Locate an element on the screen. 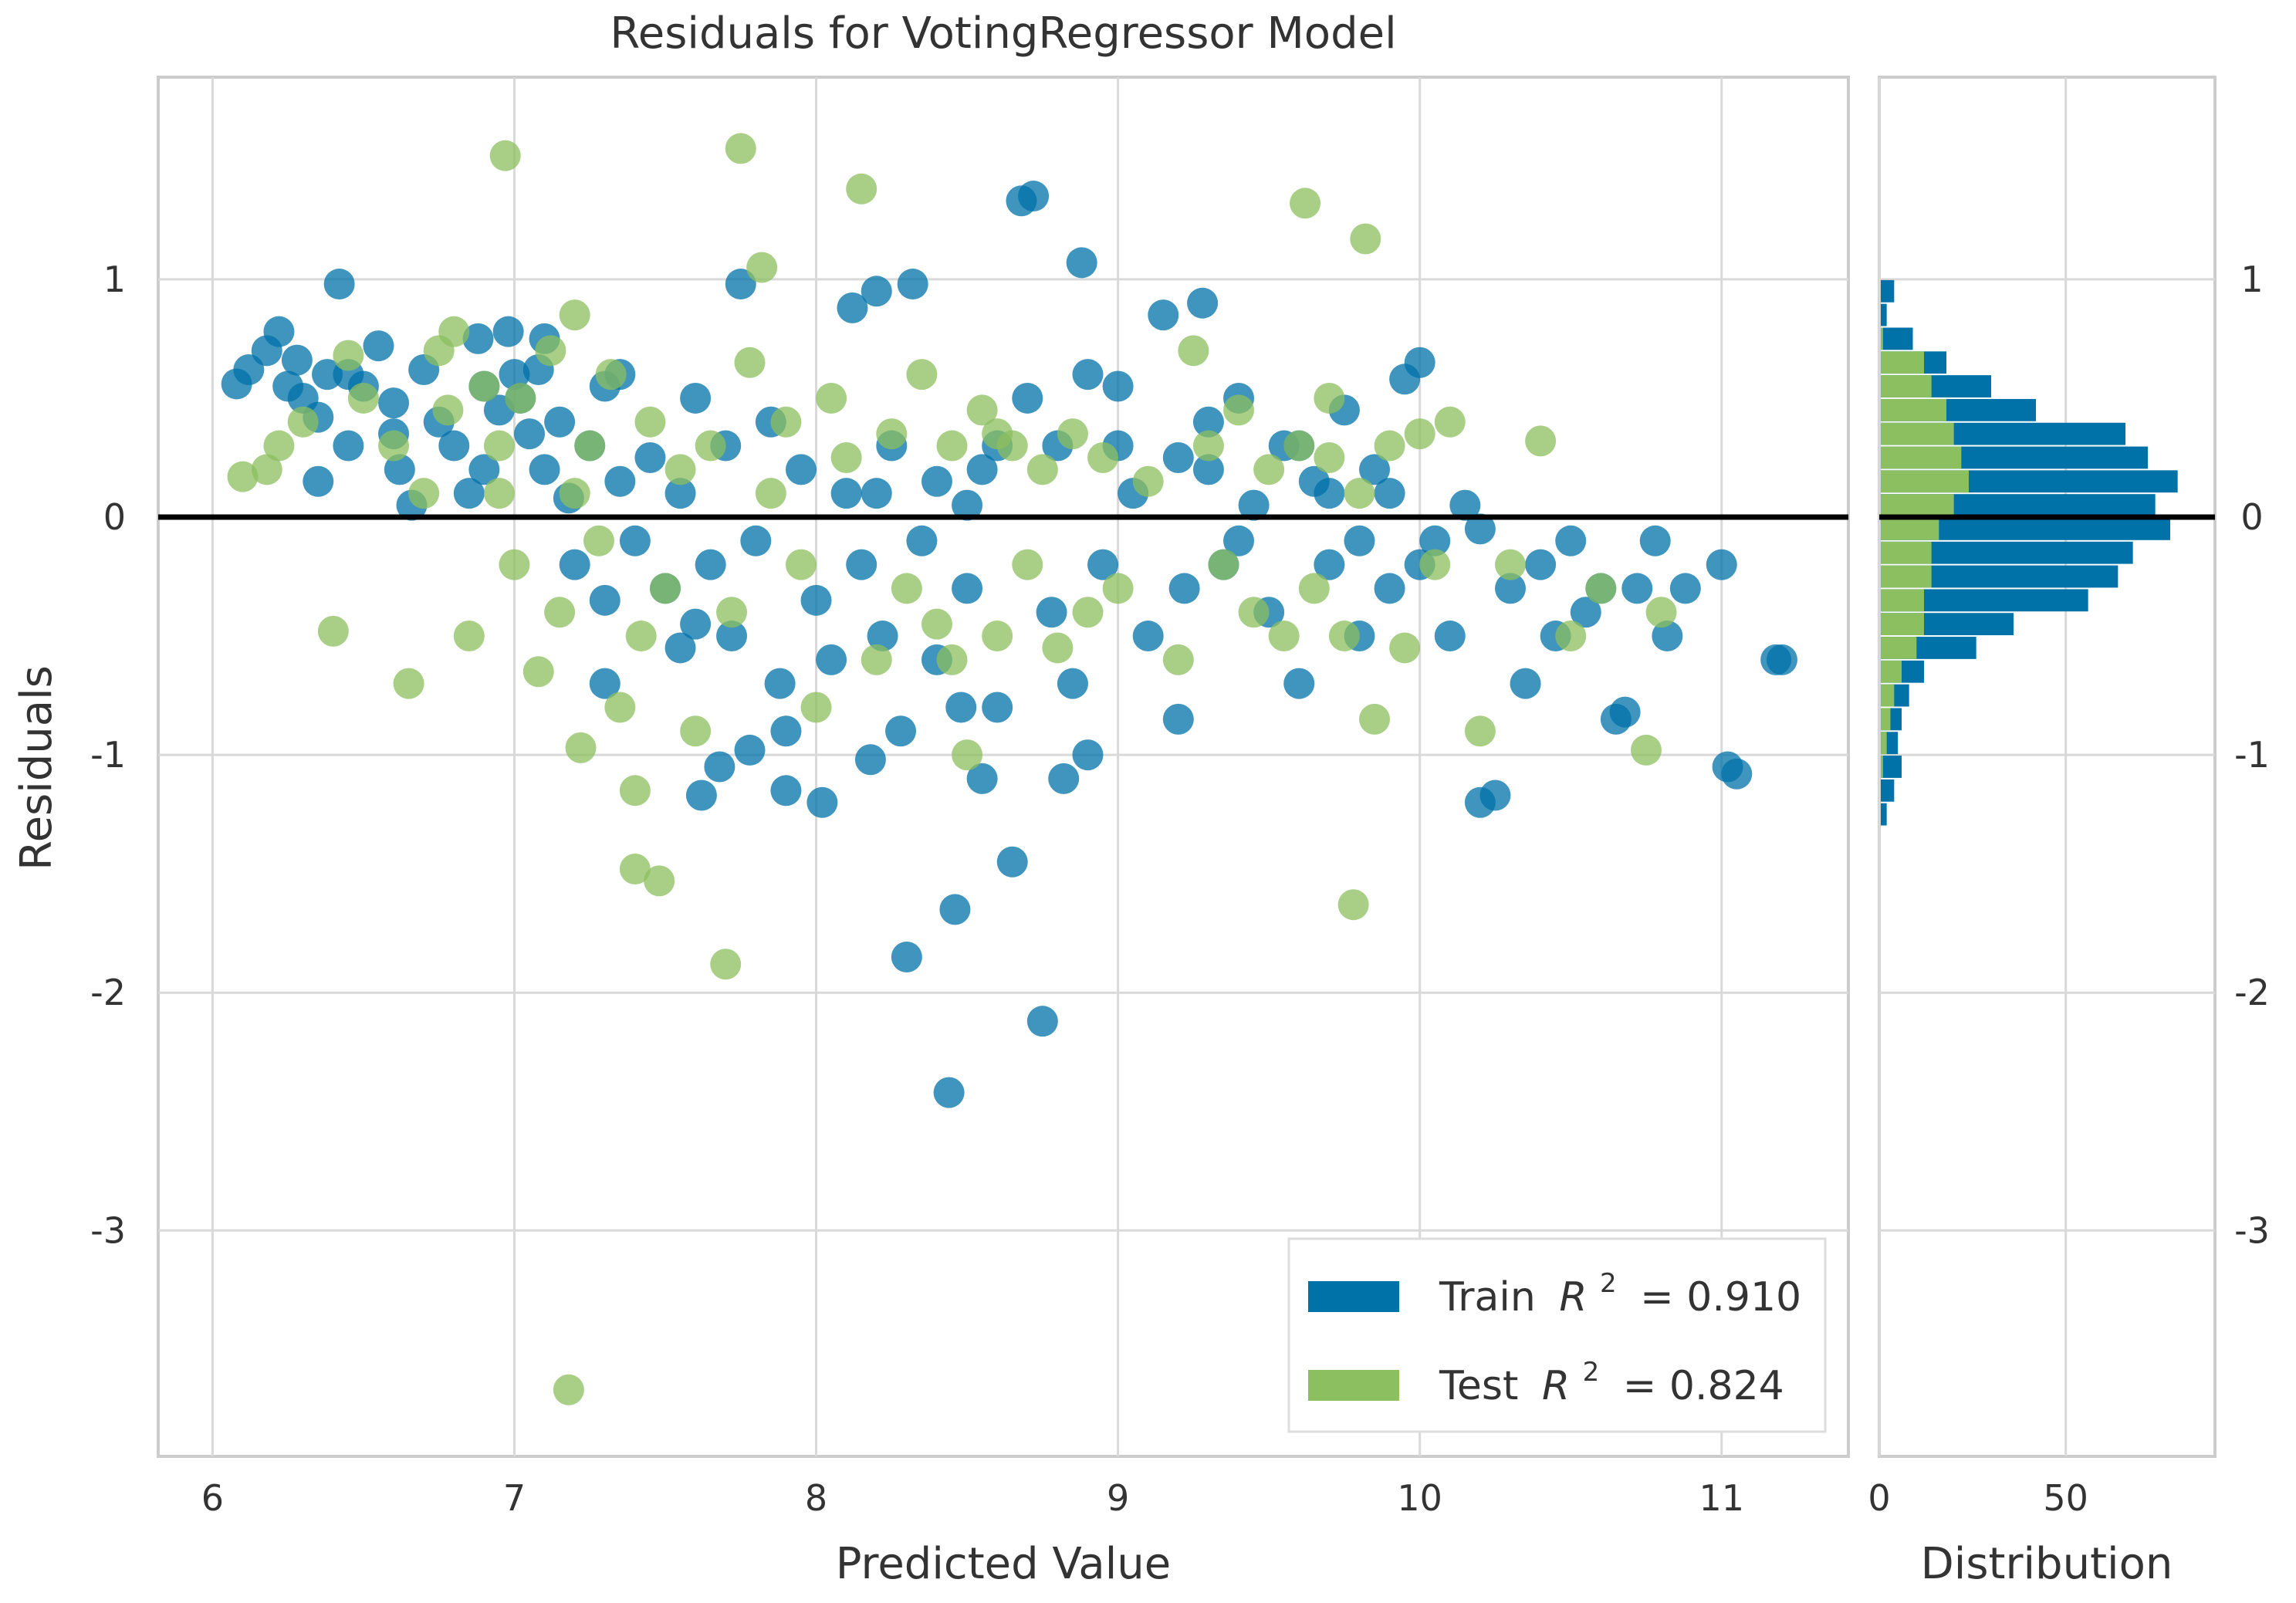 The height and width of the screenshot is (1603, 2296). chart-title: Residuals for VotingRegressor Model is located at coordinates (1003, 33).